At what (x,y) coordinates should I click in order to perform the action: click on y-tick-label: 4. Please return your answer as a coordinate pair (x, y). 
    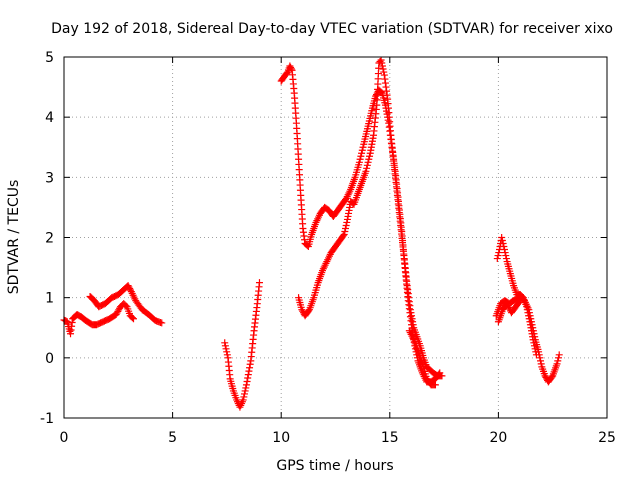
    Looking at the image, I should click on (49, 118).